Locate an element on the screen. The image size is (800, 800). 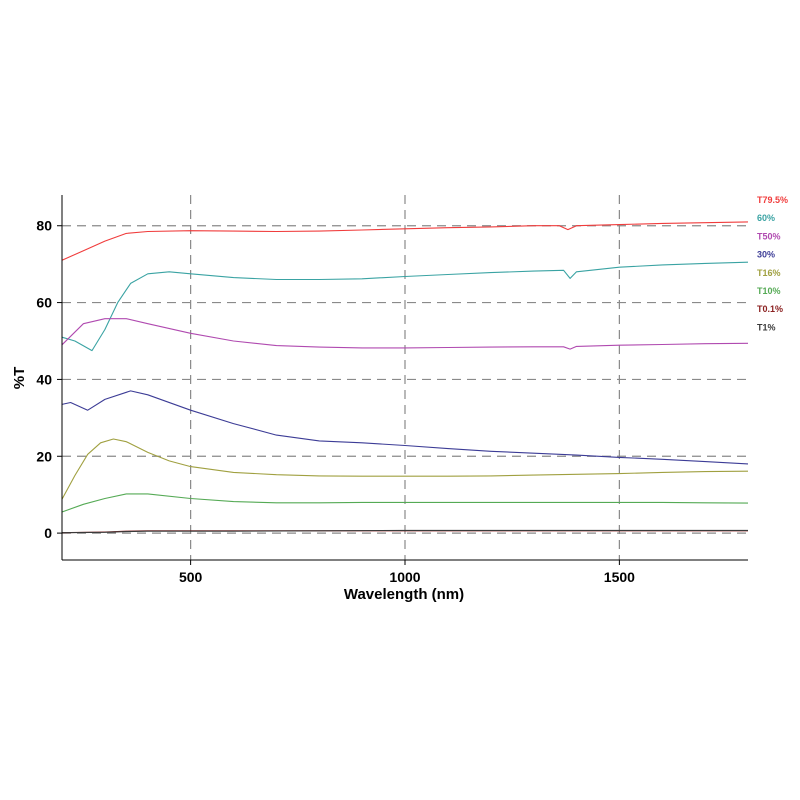
legend-entry-0: T79.5% is located at coordinates (772, 200).